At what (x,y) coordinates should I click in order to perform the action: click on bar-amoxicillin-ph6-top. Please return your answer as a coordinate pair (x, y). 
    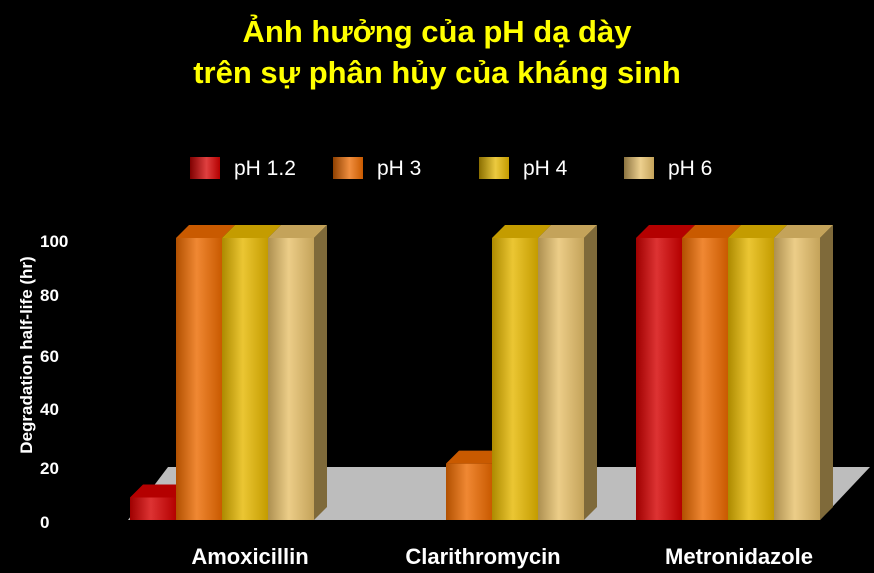
    Looking at the image, I should click on (297, 231).